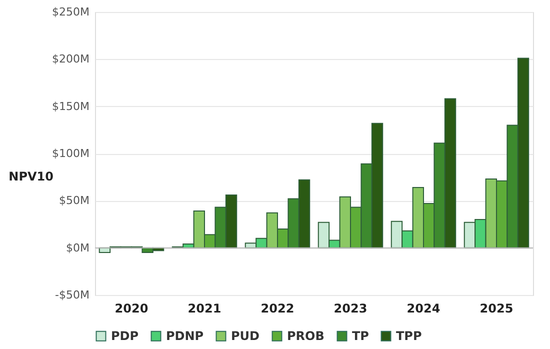 The width and height of the screenshot is (550, 349). Describe the element at coordinates (72, 295) in the screenshot. I see `y-tick-label: -$50M` at that location.